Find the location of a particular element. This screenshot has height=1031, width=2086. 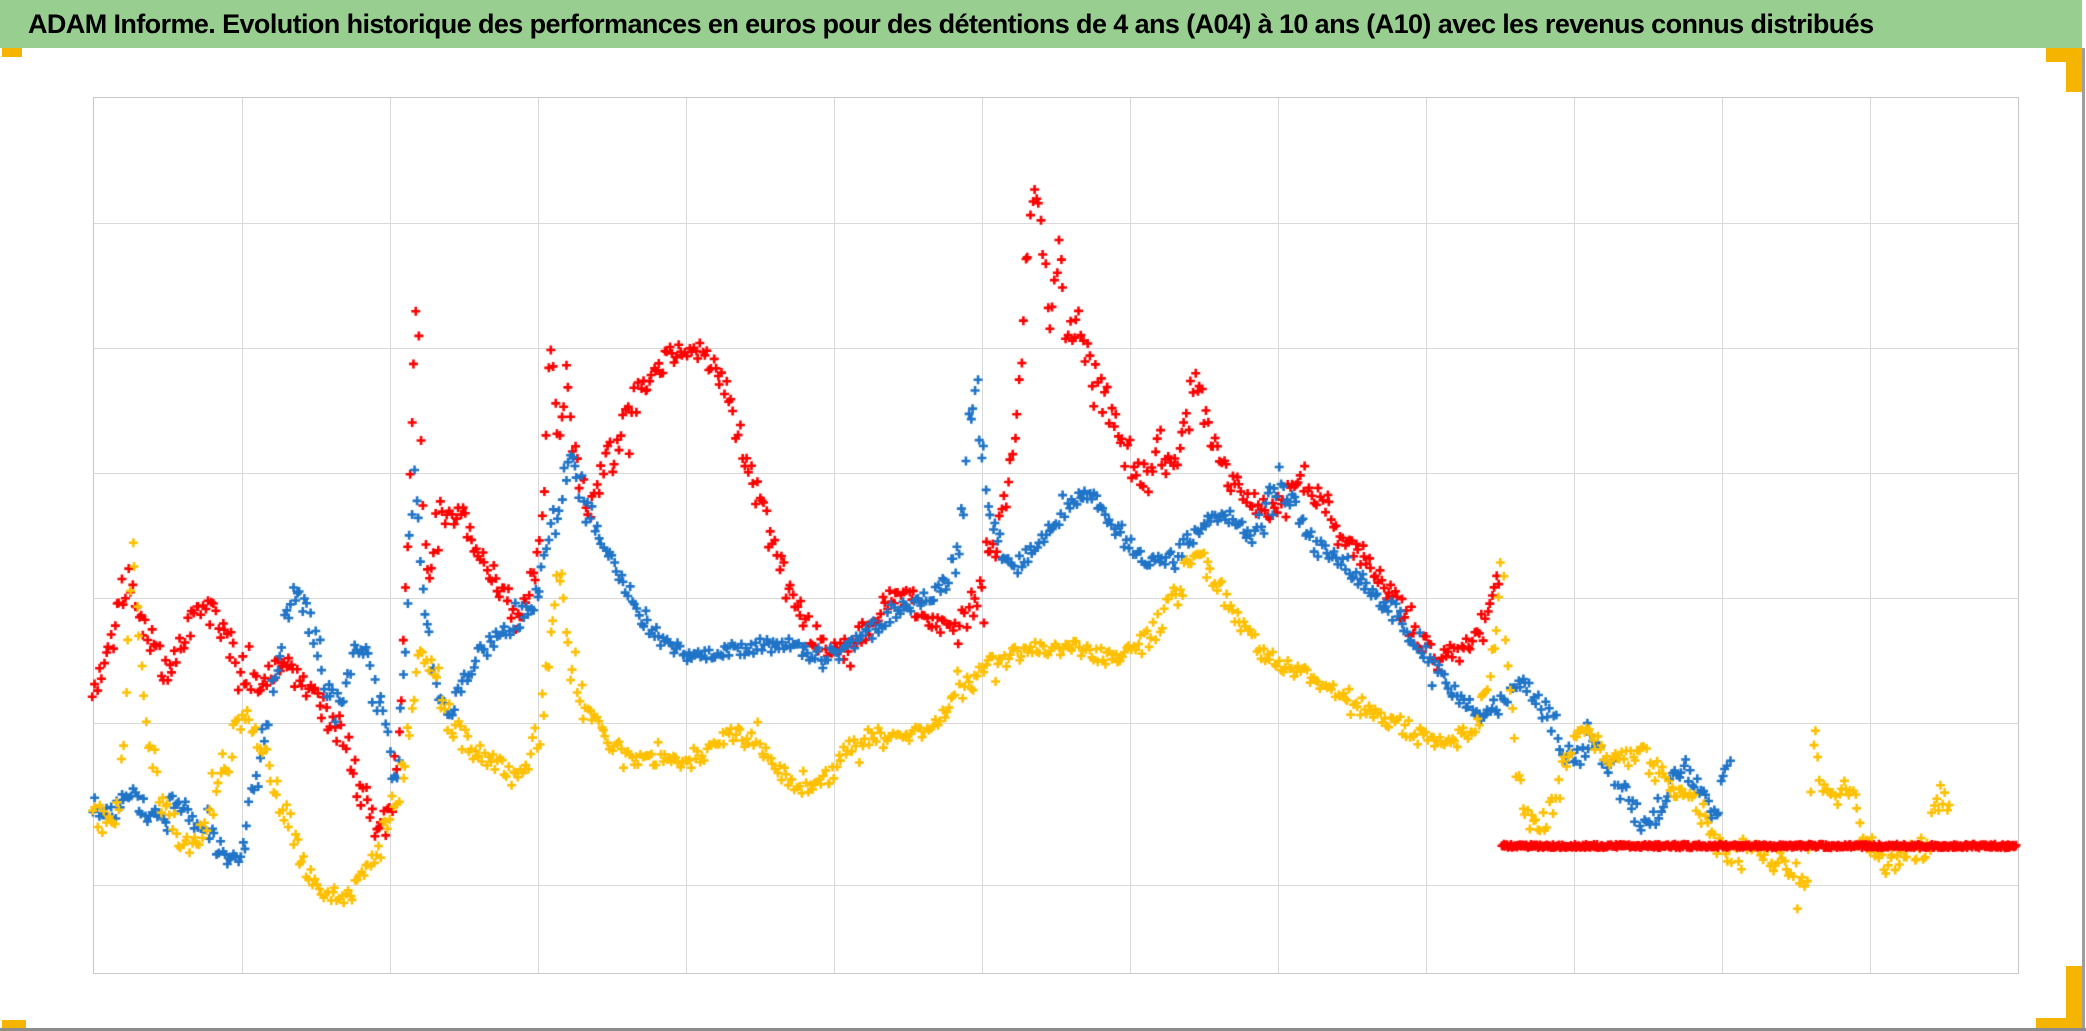

window-bottom-edge is located at coordinates (1043, 1029).